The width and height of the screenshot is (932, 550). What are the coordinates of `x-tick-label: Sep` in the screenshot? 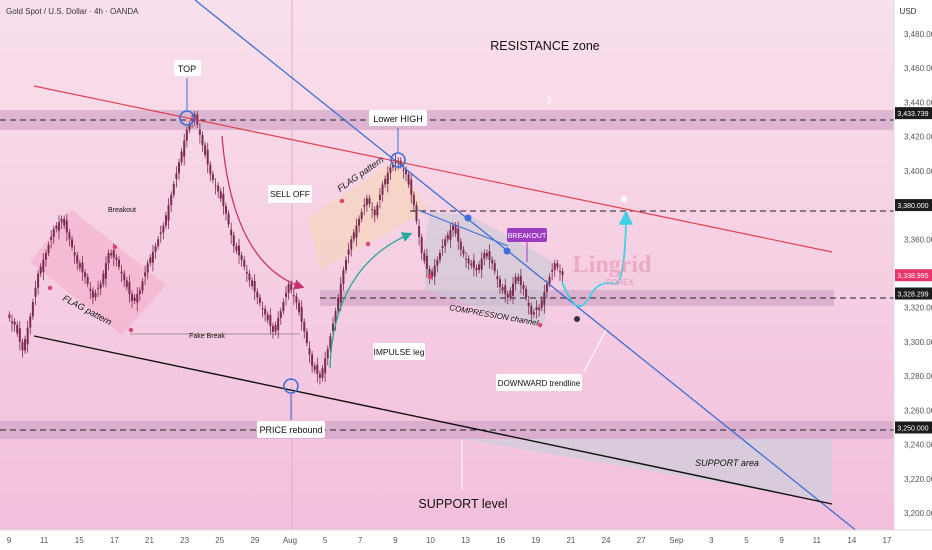 It's located at (676, 540).